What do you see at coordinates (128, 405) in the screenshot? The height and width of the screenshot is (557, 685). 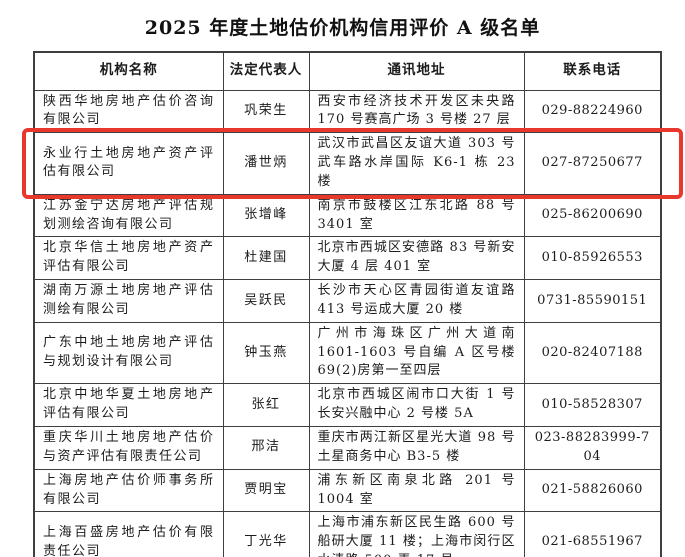 I see `org-name-cell: 北京中地华夏土地房地产评估有限公司` at bounding box center [128, 405].